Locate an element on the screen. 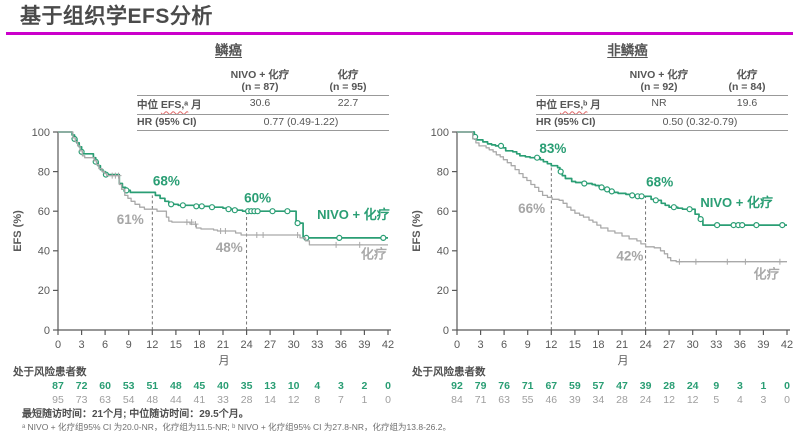  row-label-median-efs: 中位 EFS,ᵃ 月 is located at coordinates (175, 104).